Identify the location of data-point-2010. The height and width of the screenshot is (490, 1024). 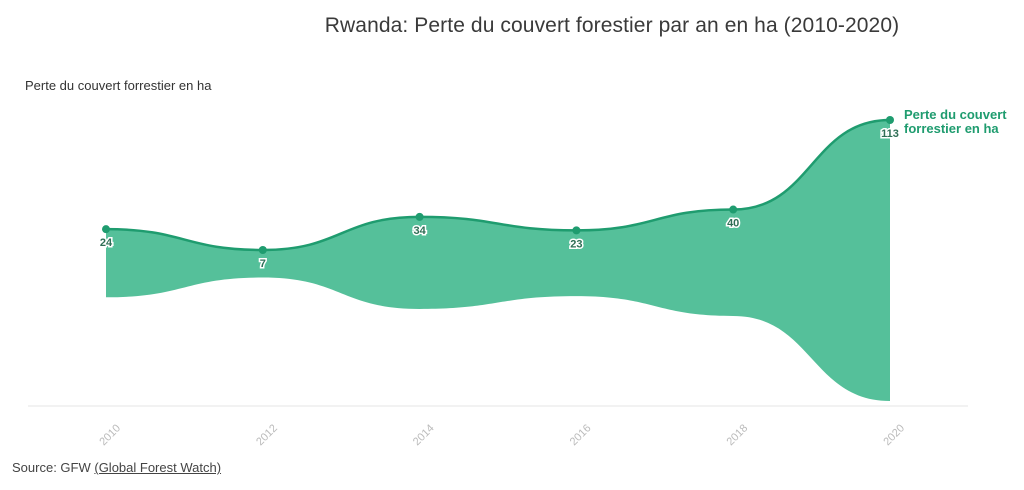
(106, 229).